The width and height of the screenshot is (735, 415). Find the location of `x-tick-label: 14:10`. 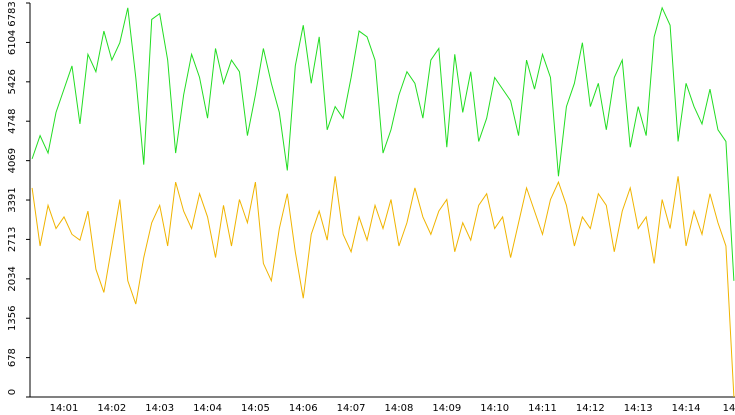

x-tick-label: 14:10 is located at coordinates (494, 408).